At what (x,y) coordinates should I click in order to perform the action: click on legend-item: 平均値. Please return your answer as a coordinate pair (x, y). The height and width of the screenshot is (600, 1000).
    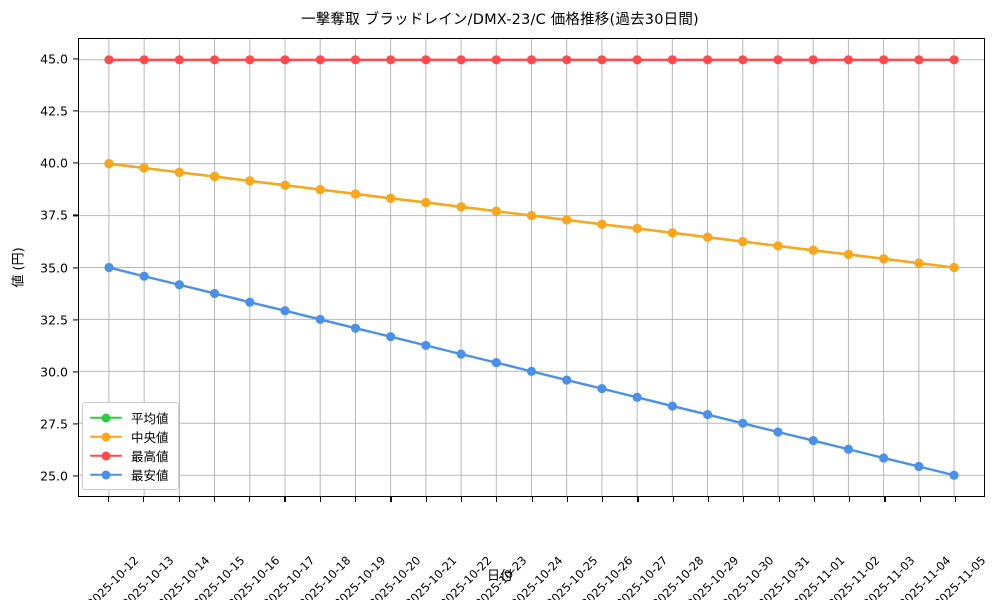
    Looking at the image, I should click on (129, 417).